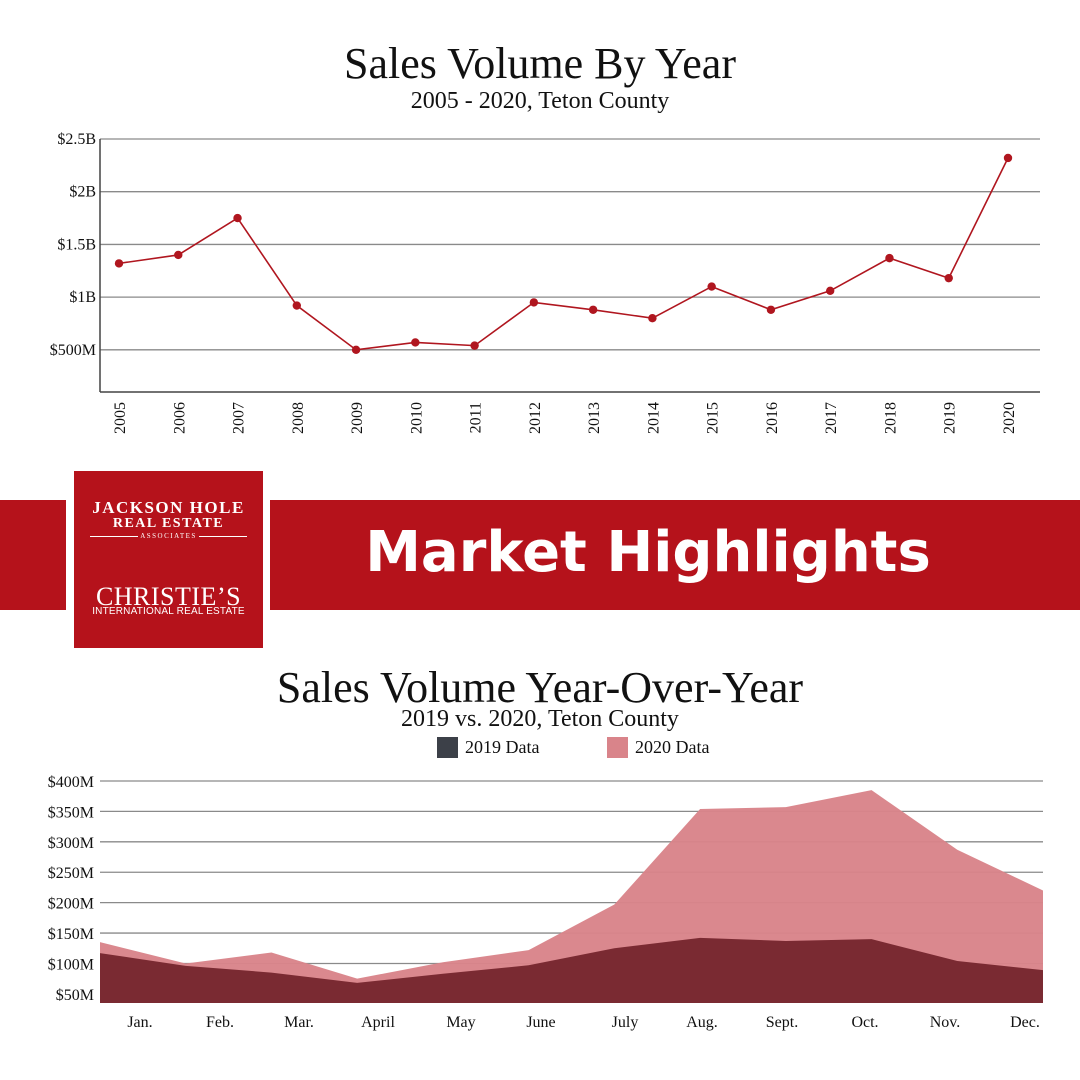 The image size is (1080, 1080). Describe the element at coordinates (416, 418) in the screenshot. I see `x-tick-label: 2010` at that location.